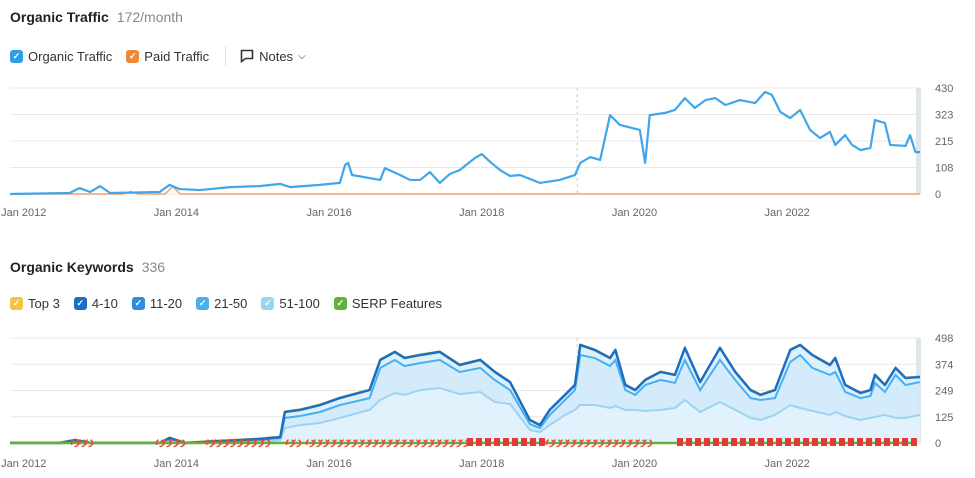 The width and height of the screenshot is (975, 478). What do you see at coordinates (944, 142) in the screenshot?
I see `y-tick-label: 215` at bounding box center [944, 142].